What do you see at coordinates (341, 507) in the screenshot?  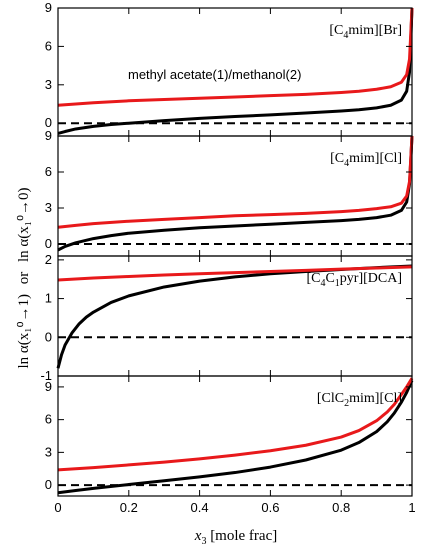 I see `x-tick-label: 0.8` at bounding box center [341, 507].